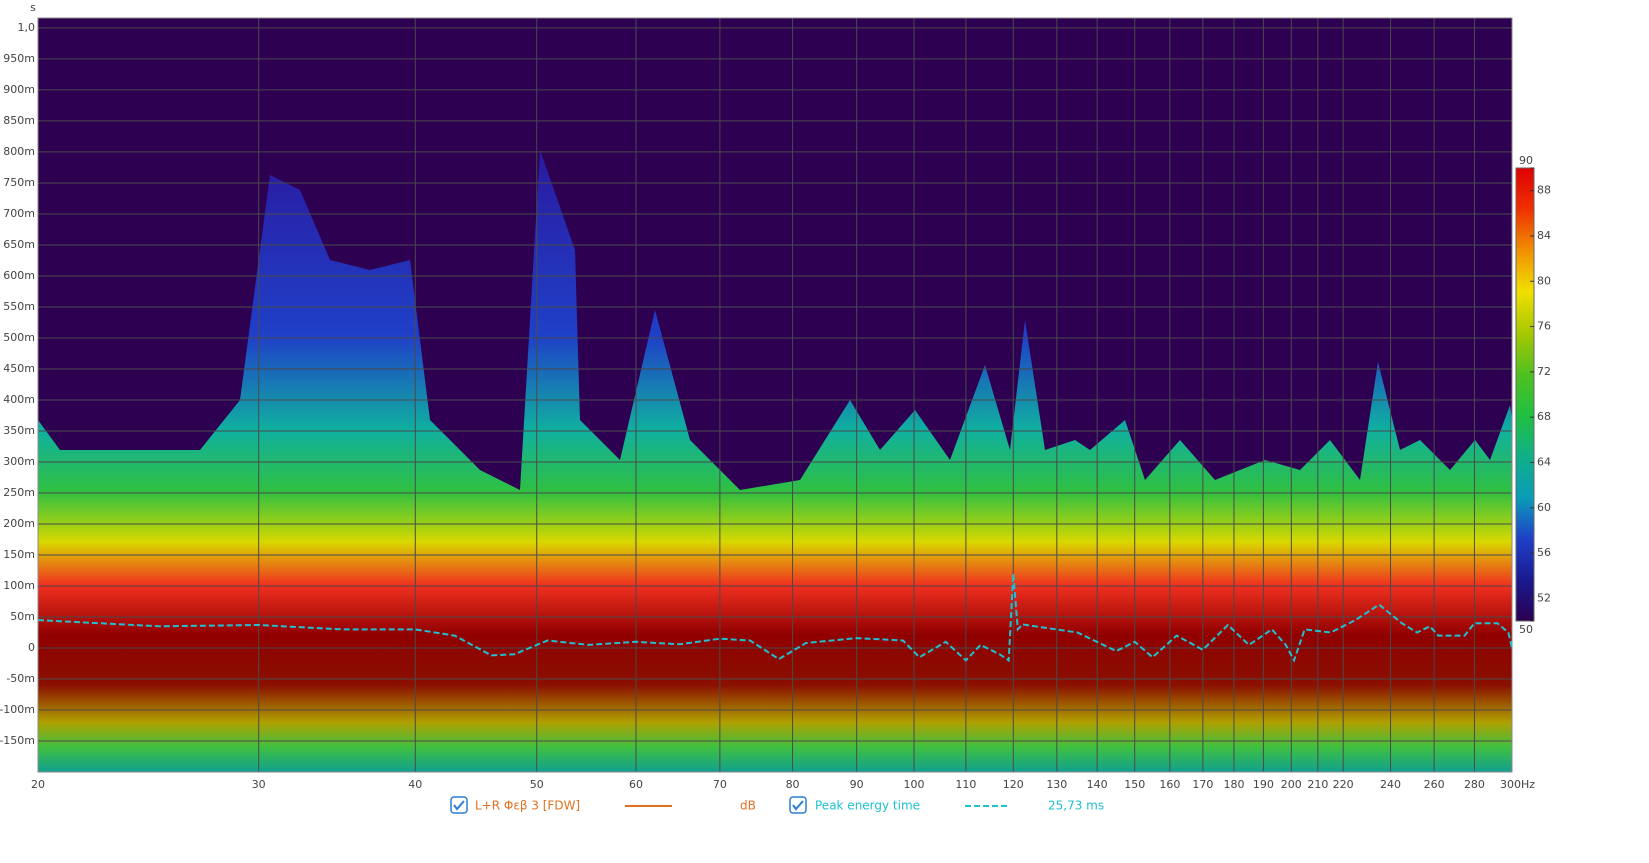 The height and width of the screenshot is (863, 1649). Describe the element at coordinates (19, 368) in the screenshot. I see `y-tick-label: 450m` at that location.